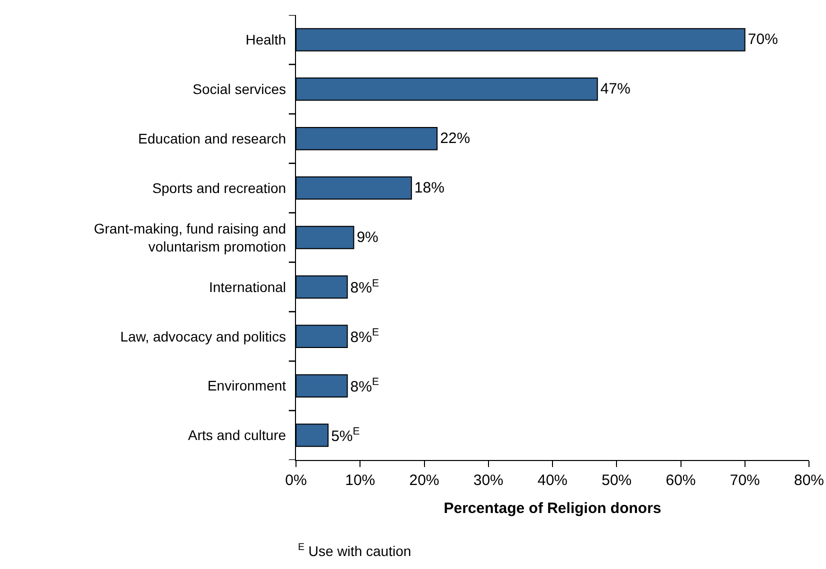 Image resolution: width=826 pixels, height=569 pixels. Describe the element at coordinates (247, 286) in the screenshot. I see `y-tick-label: International` at that location.